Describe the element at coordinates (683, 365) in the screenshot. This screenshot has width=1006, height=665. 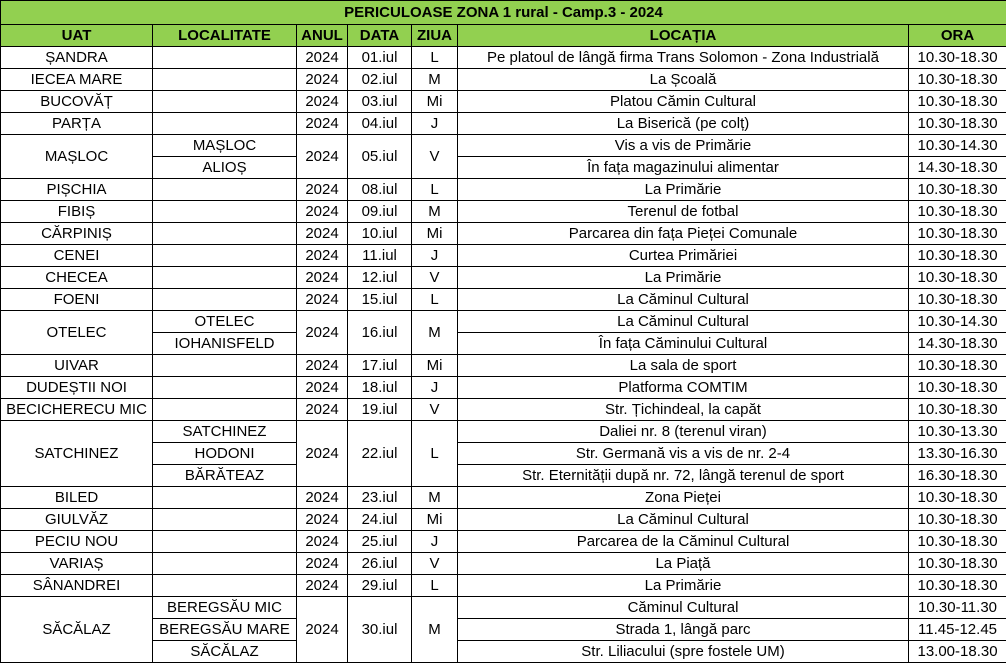
I see `location-cell: La sala de sport` at that location.